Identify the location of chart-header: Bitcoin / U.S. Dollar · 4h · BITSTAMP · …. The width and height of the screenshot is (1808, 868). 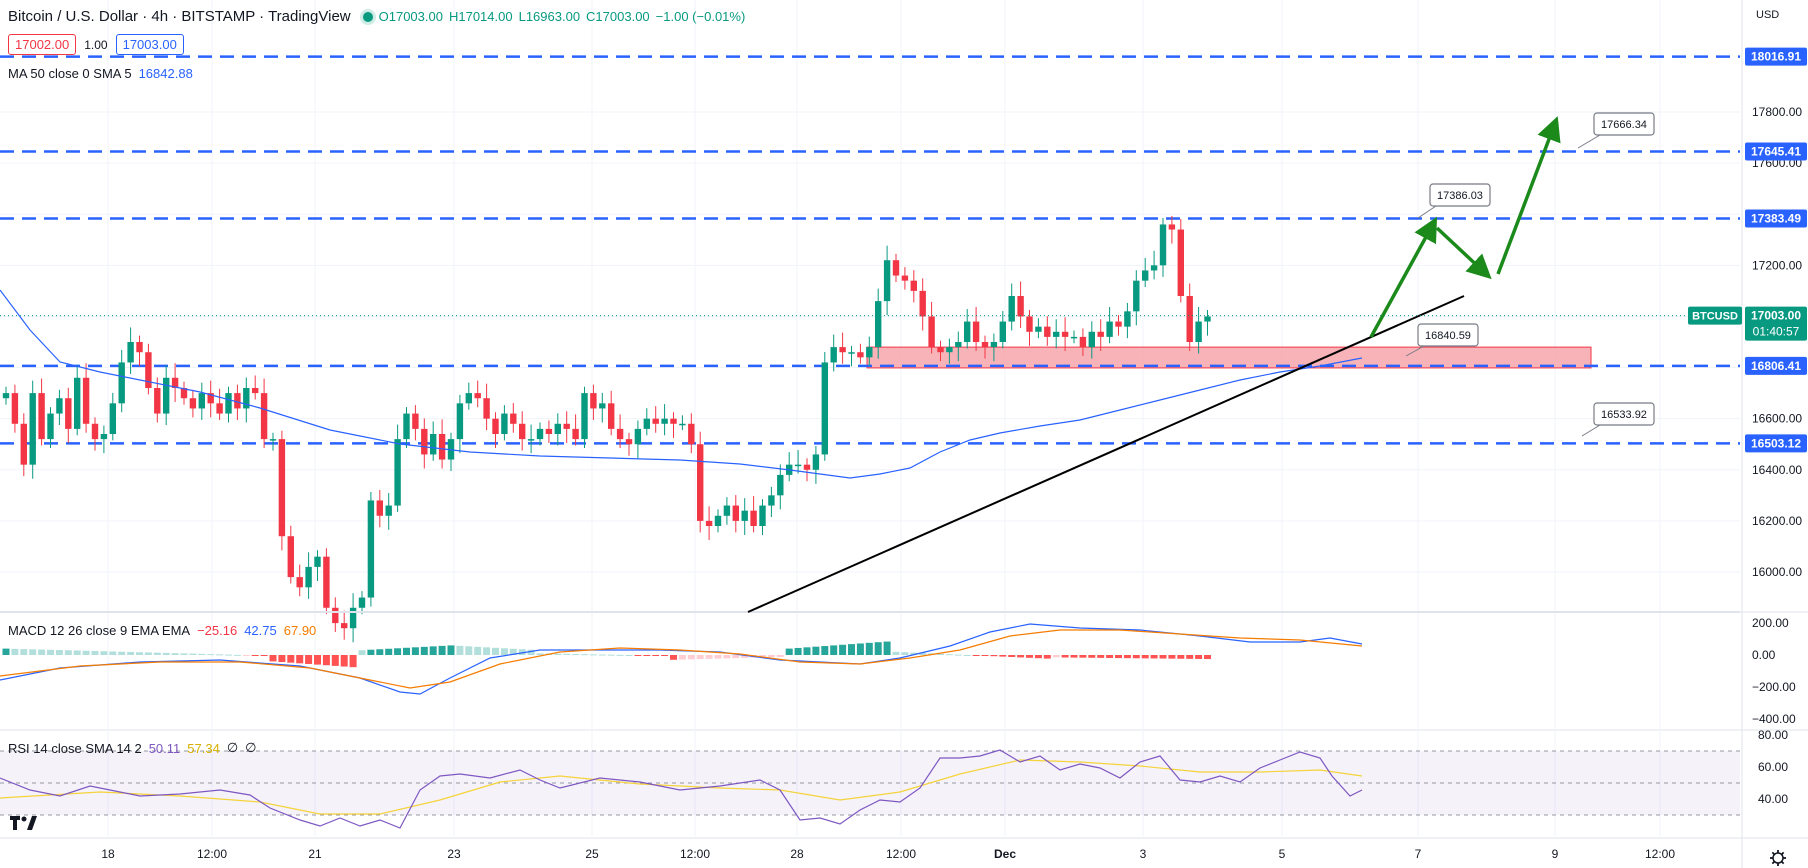
(376, 16).